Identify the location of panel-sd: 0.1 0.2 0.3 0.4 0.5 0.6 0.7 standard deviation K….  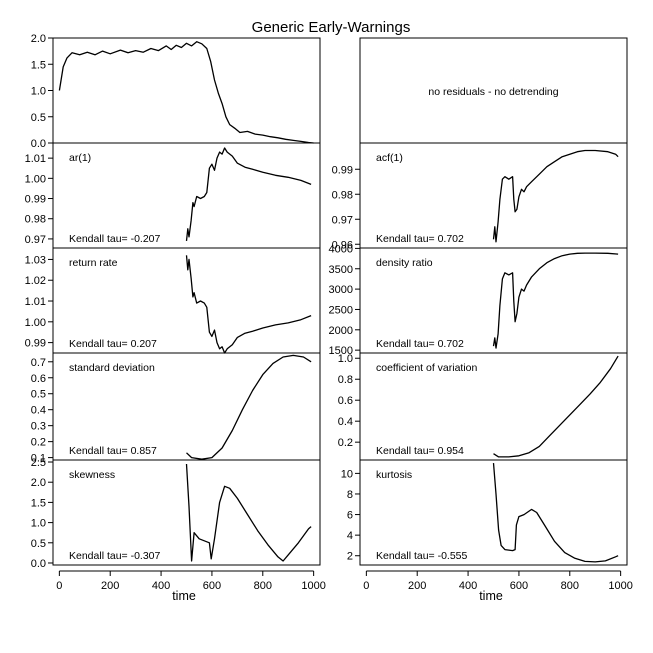
(171, 409).